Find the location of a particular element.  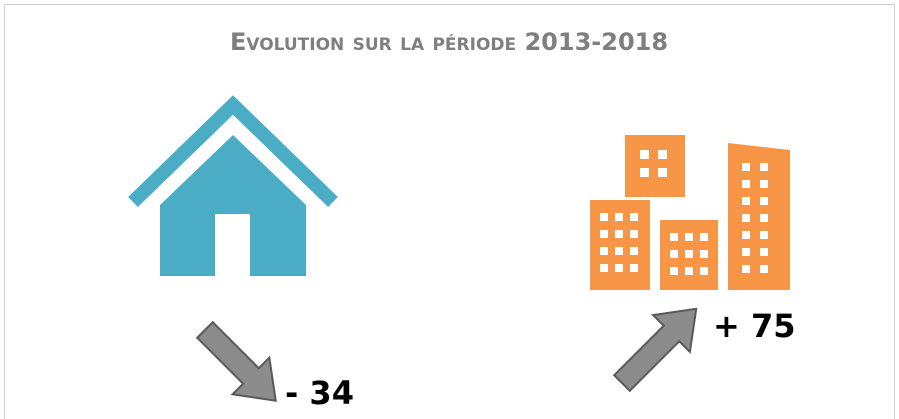

buildings-icon is located at coordinates (690, 212).